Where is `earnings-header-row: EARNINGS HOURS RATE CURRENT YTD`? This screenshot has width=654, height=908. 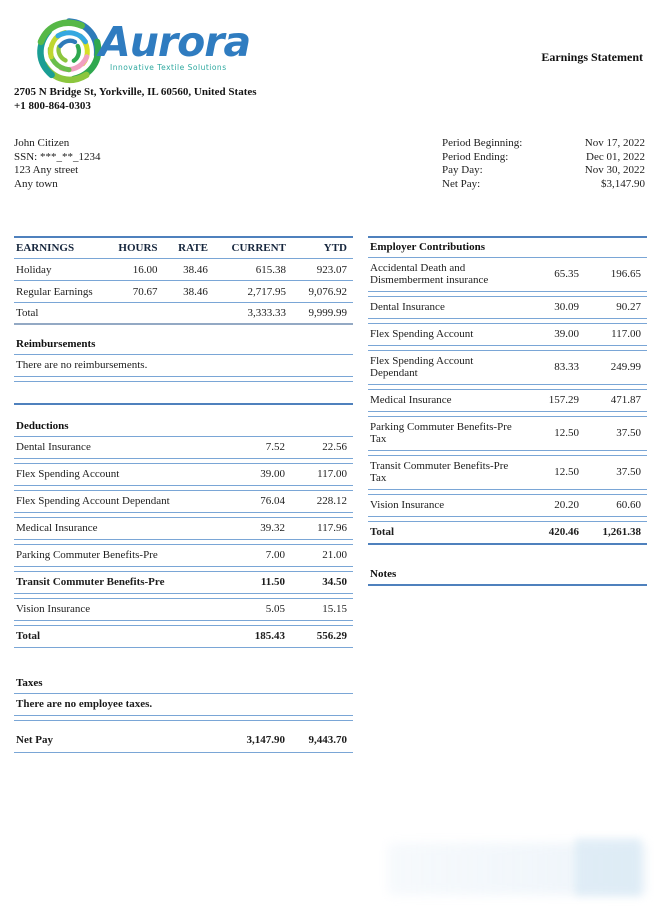 earnings-header-row: EARNINGS HOURS RATE CURRENT YTD is located at coordinates (183, 247).